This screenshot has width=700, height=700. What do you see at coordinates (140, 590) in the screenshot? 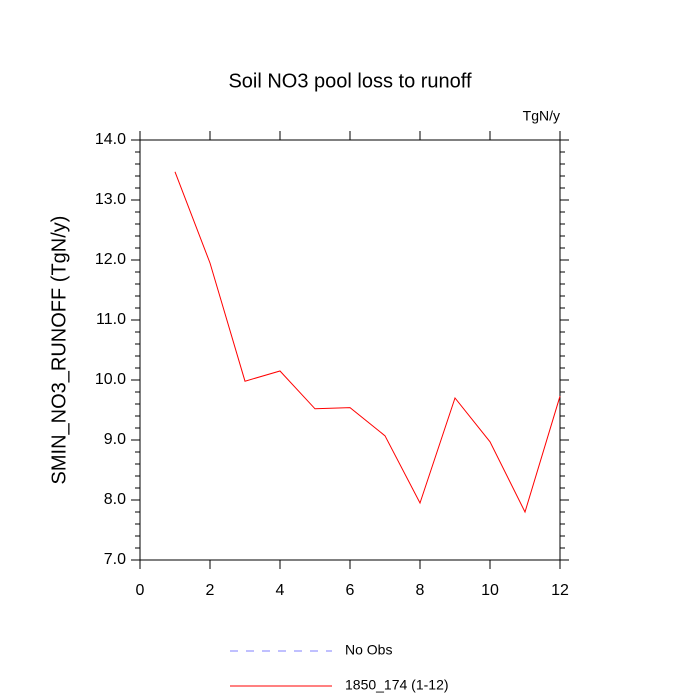
I see `x-tick-label: 0` at bounding box center [140, 590].